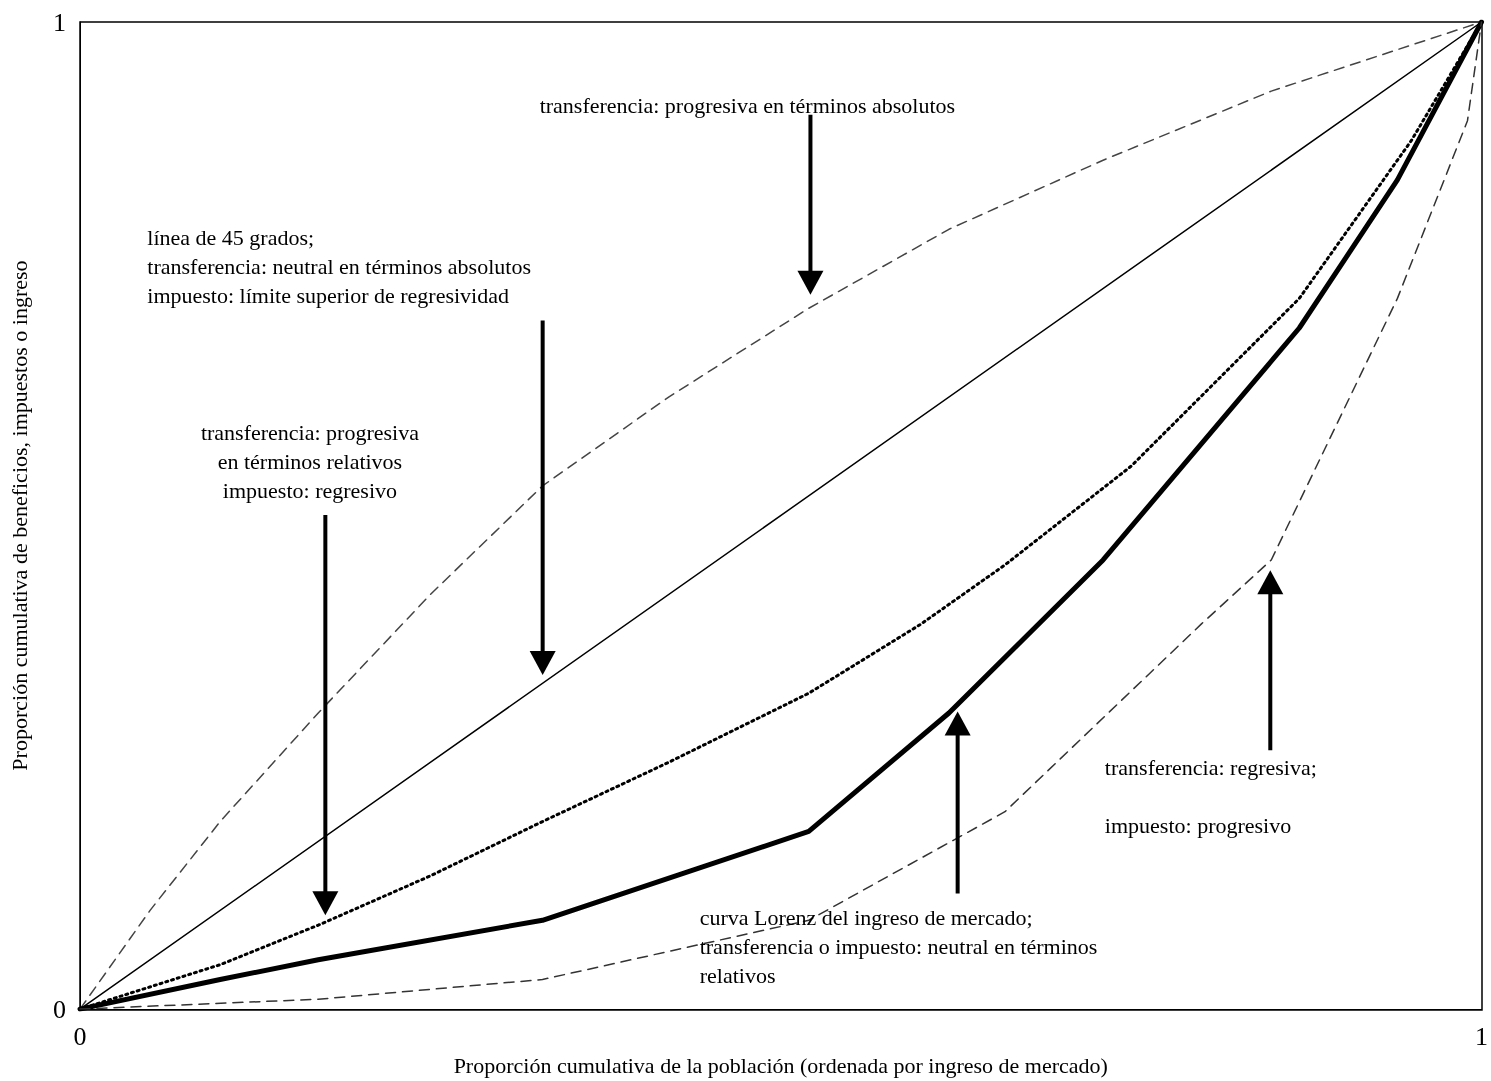 This screenshot has width=1491, height=1081. Describe the element at coordinates (747, 106) in the screenshot. I see `annotation: transferencia: progresiva en términos absolutos` at that location.